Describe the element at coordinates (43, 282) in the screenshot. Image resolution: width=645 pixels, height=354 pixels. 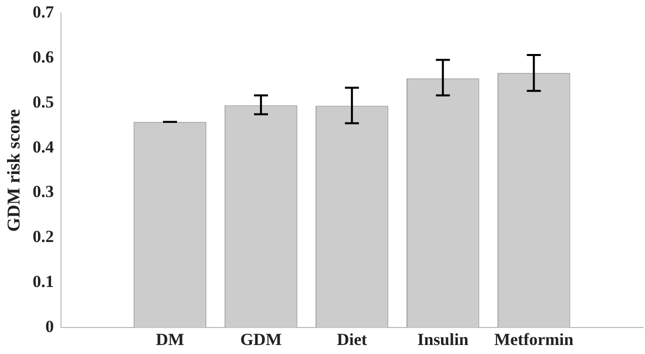
I see `y-tick-label: 0.1` at that location.